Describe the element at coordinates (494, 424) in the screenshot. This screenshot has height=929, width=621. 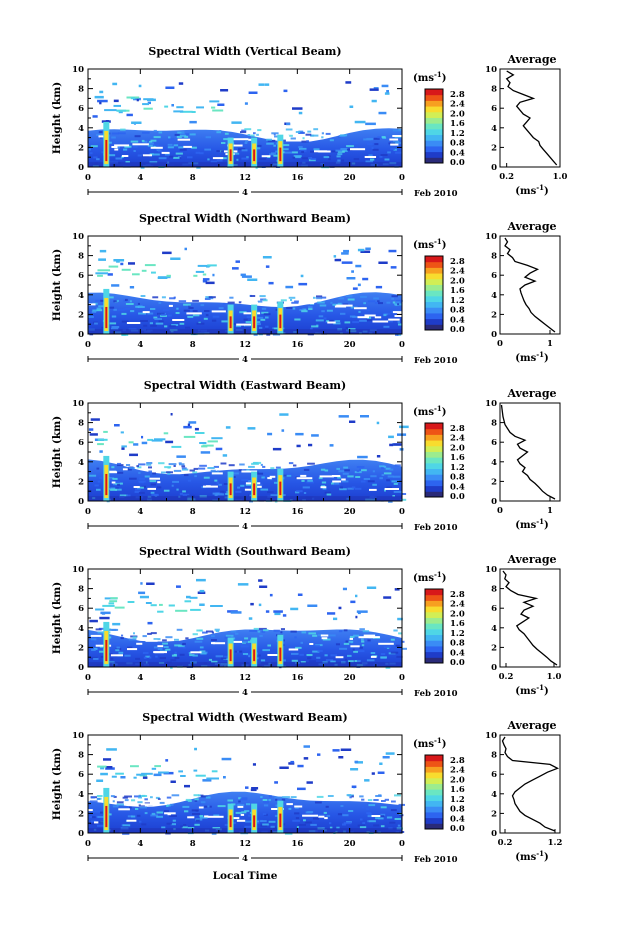
I see `average-y-tick-label: 8` at that location.